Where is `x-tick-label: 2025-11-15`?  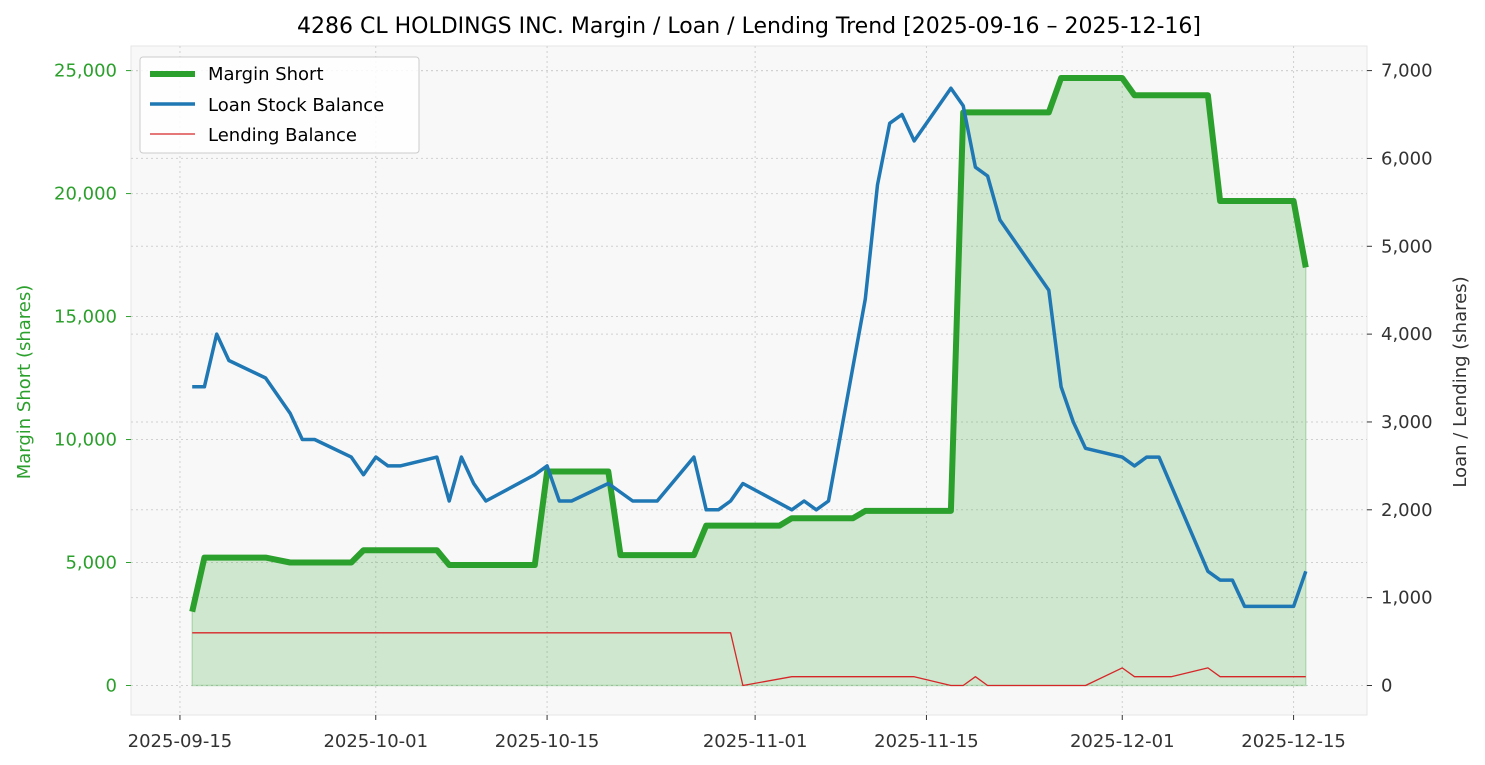
x-tick-label: 2025-11-15 is located at coordinates (926, 741).